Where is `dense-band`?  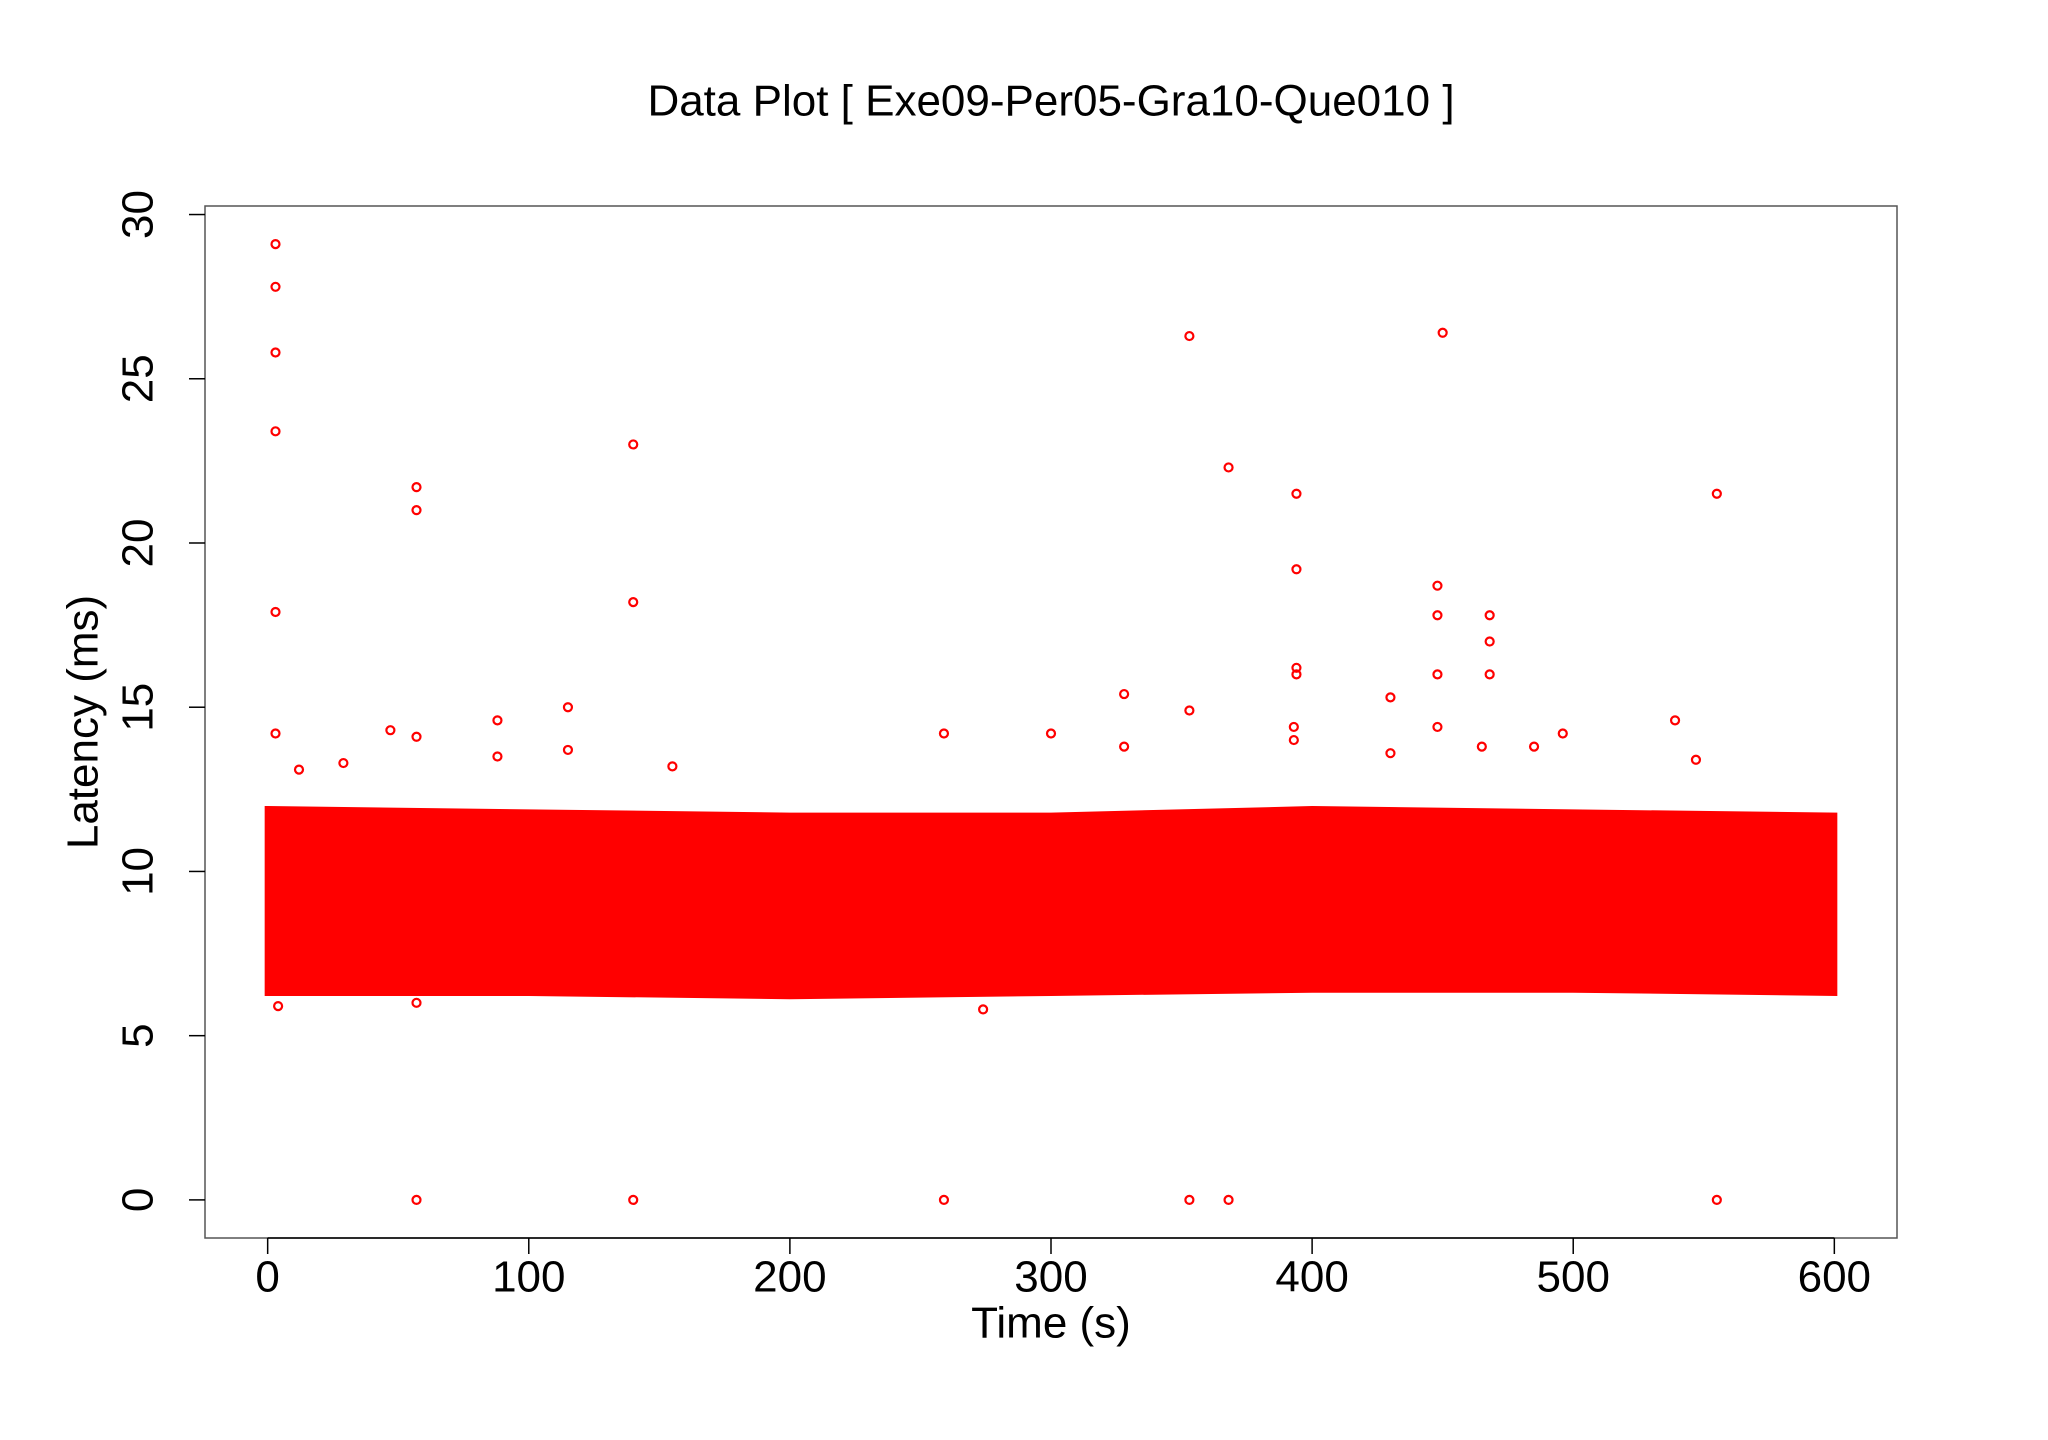 dense-band is located at coordinates (1051, 903).